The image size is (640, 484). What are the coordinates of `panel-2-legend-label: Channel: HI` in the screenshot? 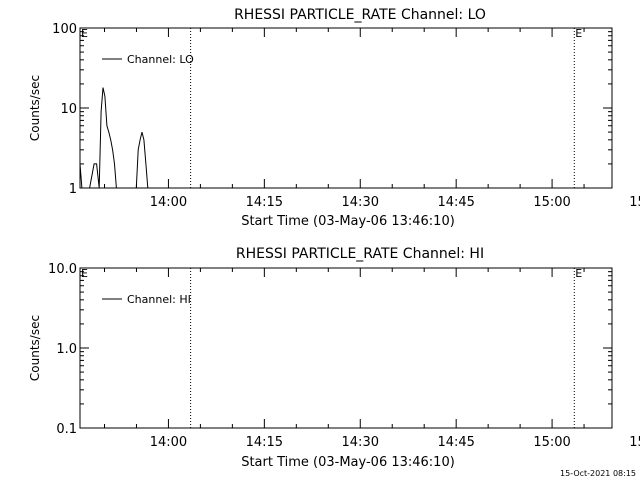 It's located at (159, 299).